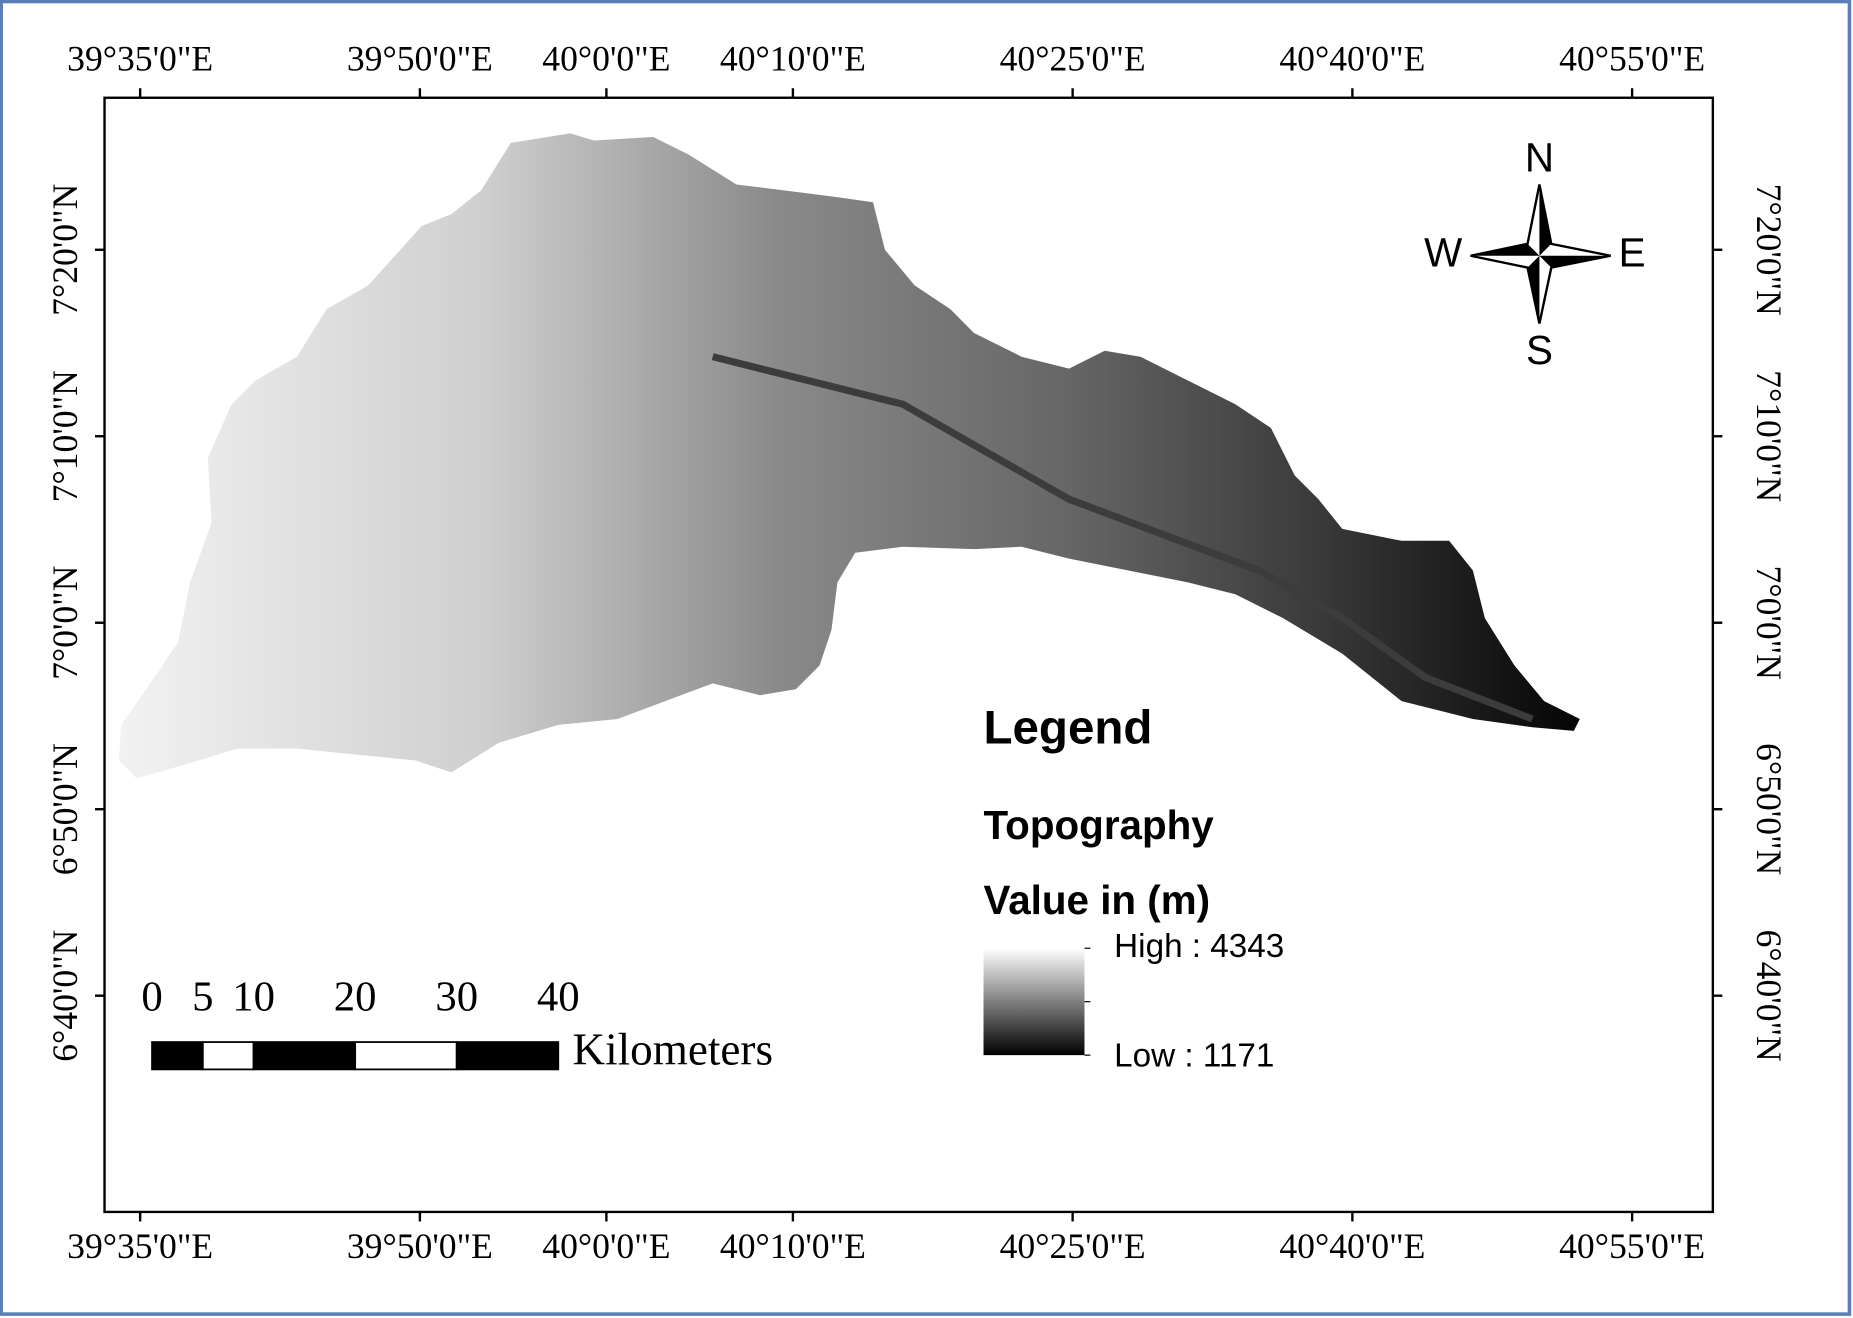 The image size is (1853, 1318). What do you see at coordinates (202, 996) in the screenshot?
I see `scale-label: 5` at bounding box center [202, 996].